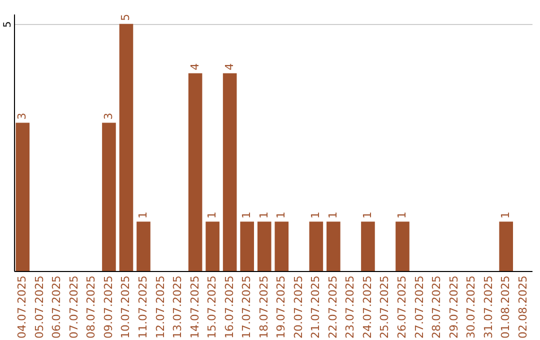  I want to click on x-tick-label: 27.07.2025, so click(419, 307).